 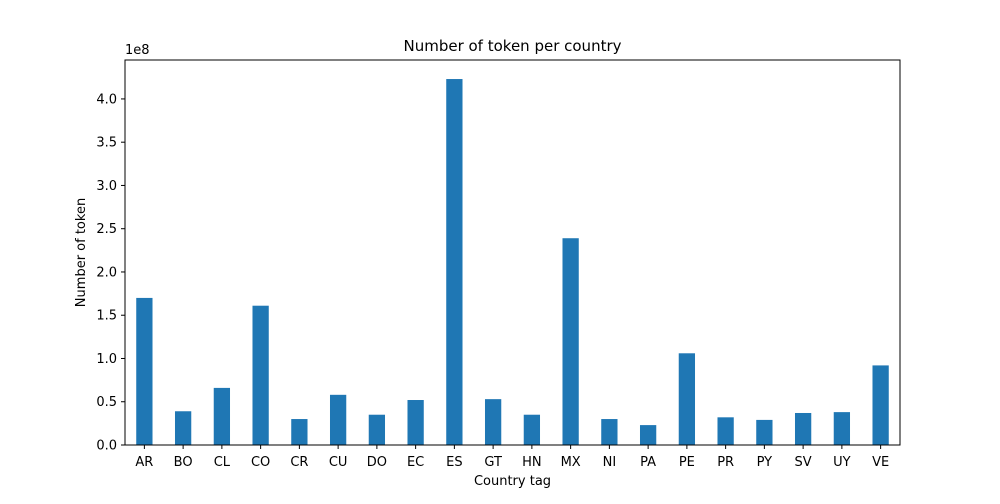 I want to click on x-tick-label-bo: BO, so click(x=183, y=462).